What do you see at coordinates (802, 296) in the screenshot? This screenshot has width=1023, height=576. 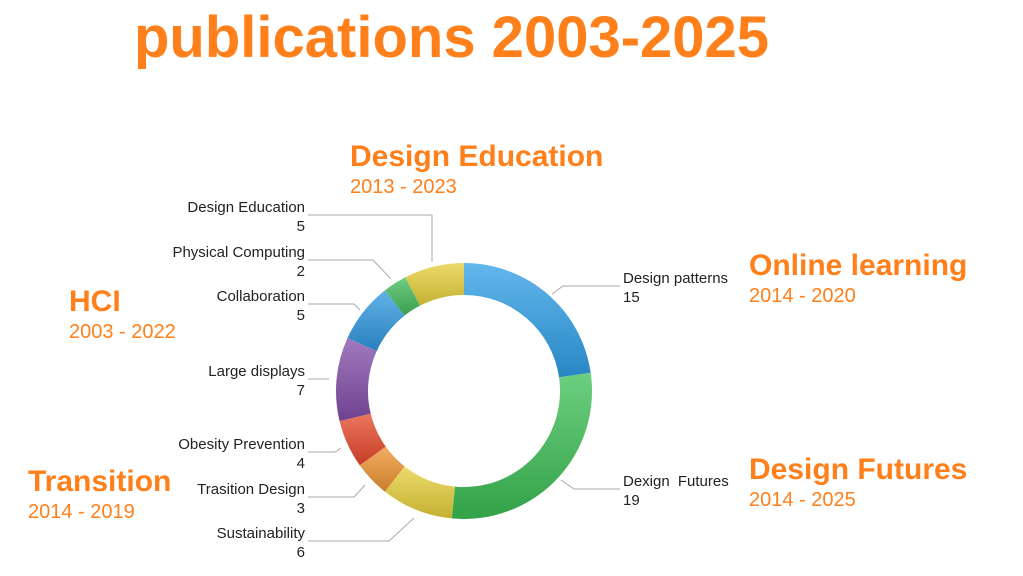 I see `group-years: 2014 - 2020` at bounding box center [802, 296].